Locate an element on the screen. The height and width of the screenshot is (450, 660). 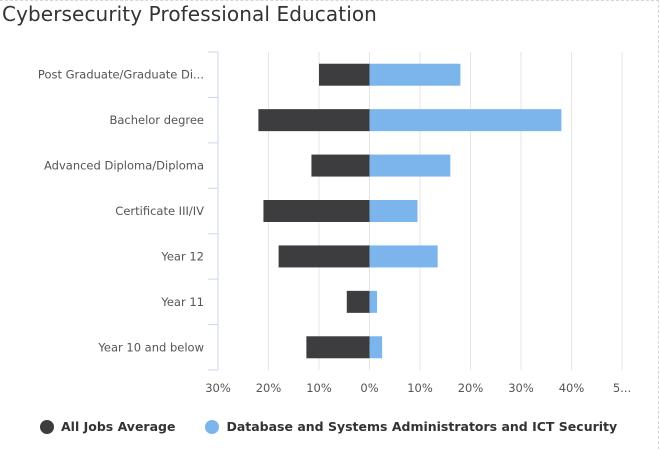
category-label: Certificate III/IV is located at coordinates (159, 211).